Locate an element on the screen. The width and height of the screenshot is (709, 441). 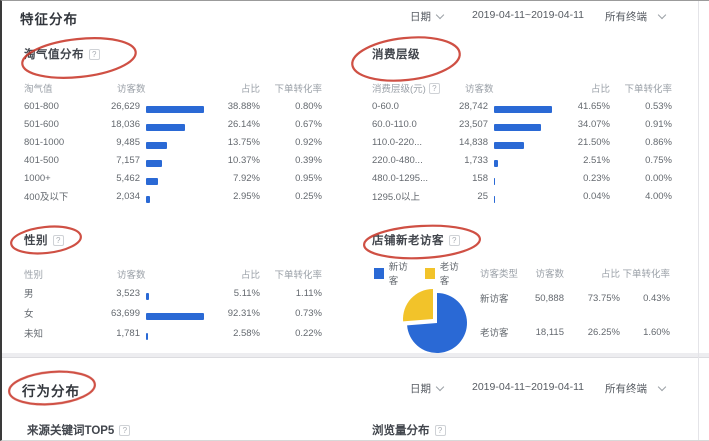
pie-chart-wrap is located at coordinates (420, 324).